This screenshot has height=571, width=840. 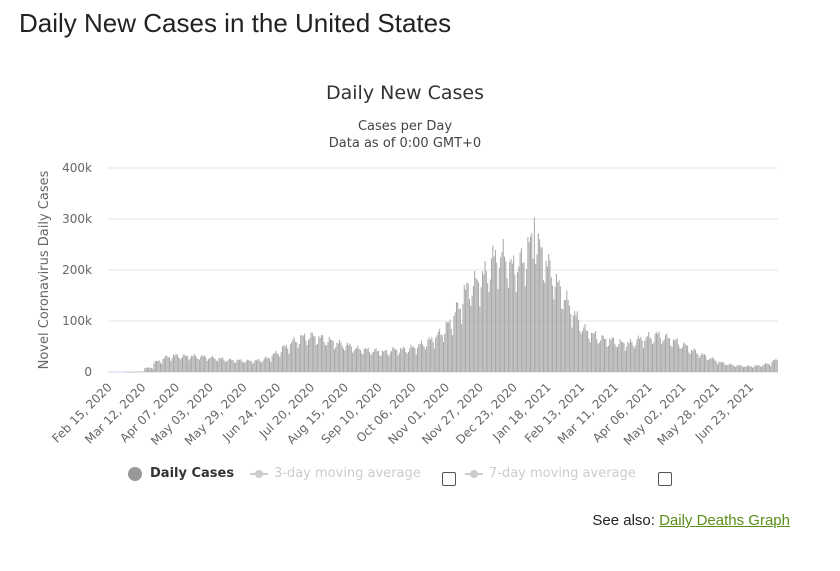 What do you see at coordinates (181, 473) in the screenshot?
I see `legend-item-daily-cases: Daily Cases` at bounding box center [181, 473].